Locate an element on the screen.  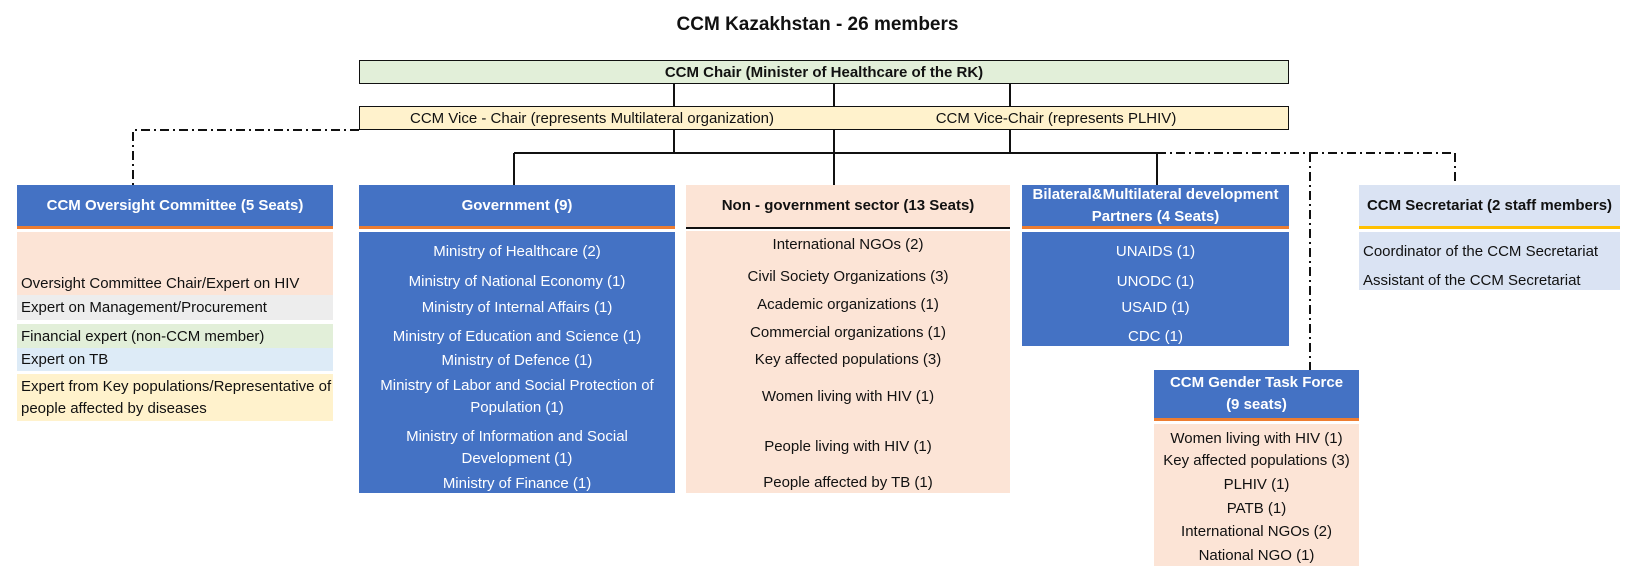
secretariat-item: Coordinator of the CCM Secretariat is located at coordinates (1481, 251).